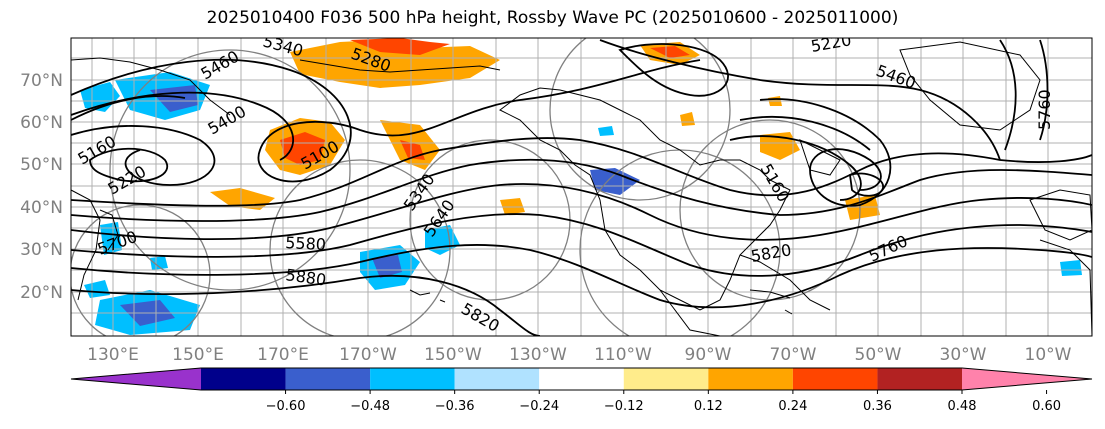 The image size is (1105, 429). What do you see at coordinates (1048, 355) in the screenshot?
I see `lon-label: 10°W` at bounding box center [1048, 355].